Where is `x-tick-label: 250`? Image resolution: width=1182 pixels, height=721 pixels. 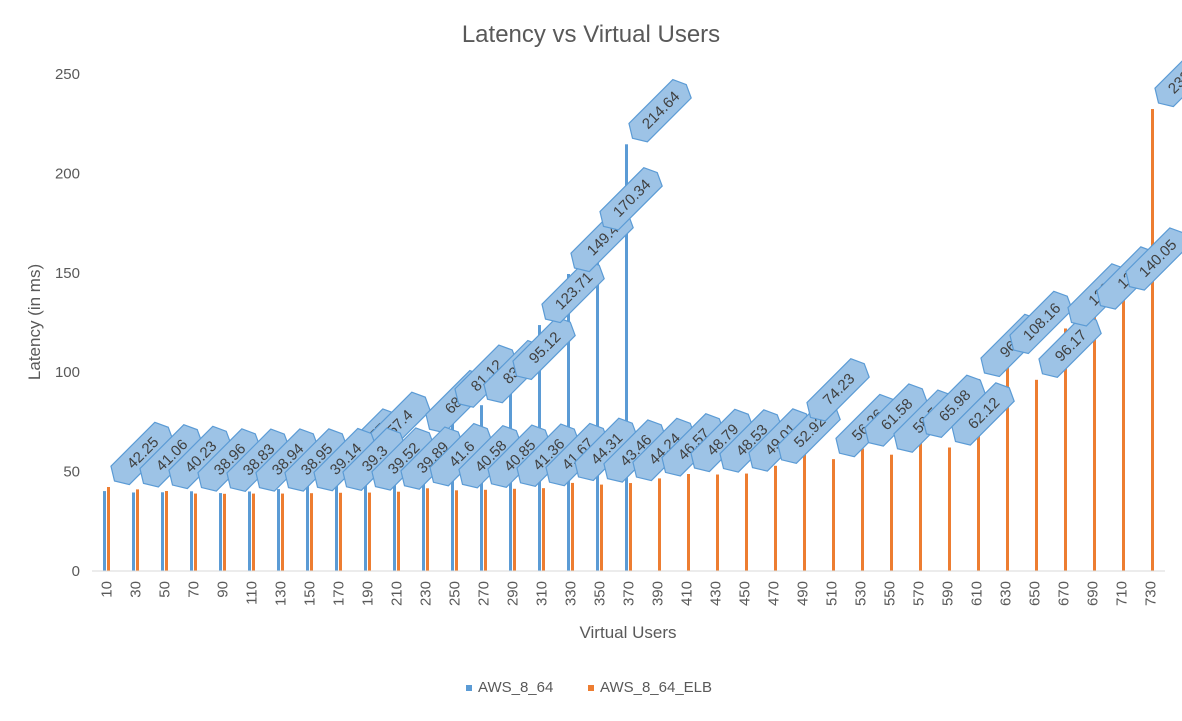 x-tick-label: 250 is located at coordinates (455, 593).